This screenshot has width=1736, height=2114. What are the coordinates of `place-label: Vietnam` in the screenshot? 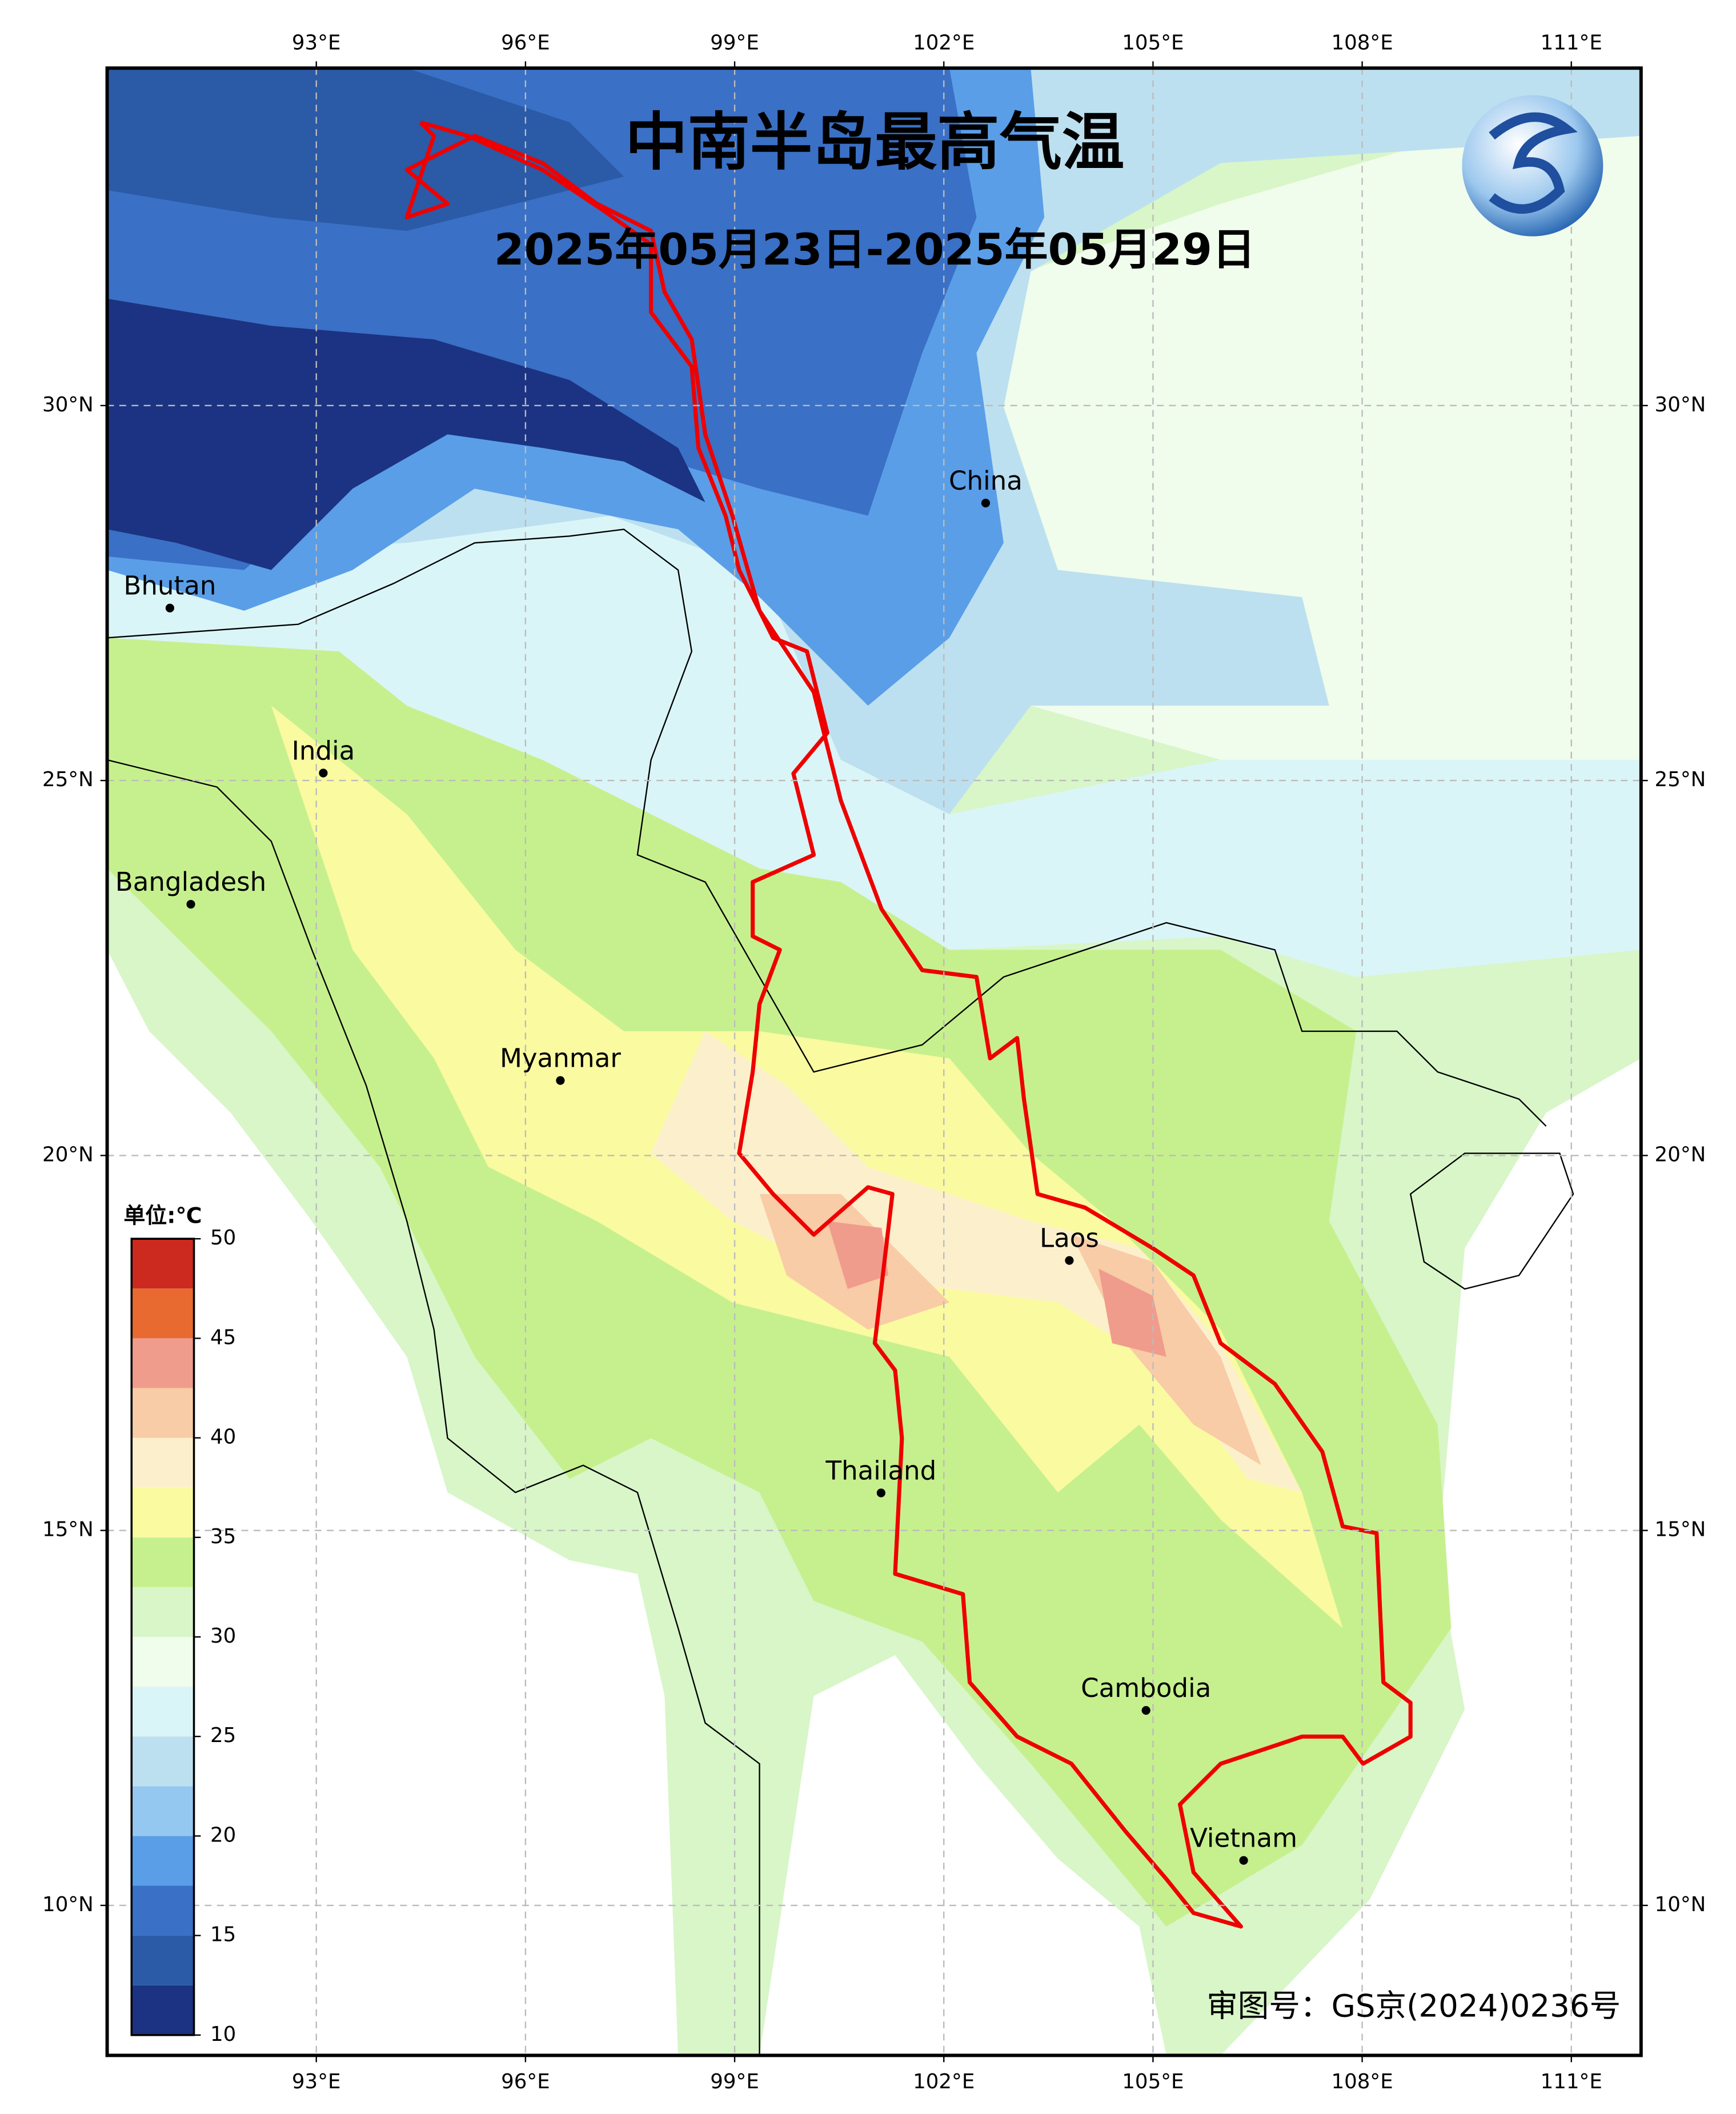 It's located at (1243, 1838).